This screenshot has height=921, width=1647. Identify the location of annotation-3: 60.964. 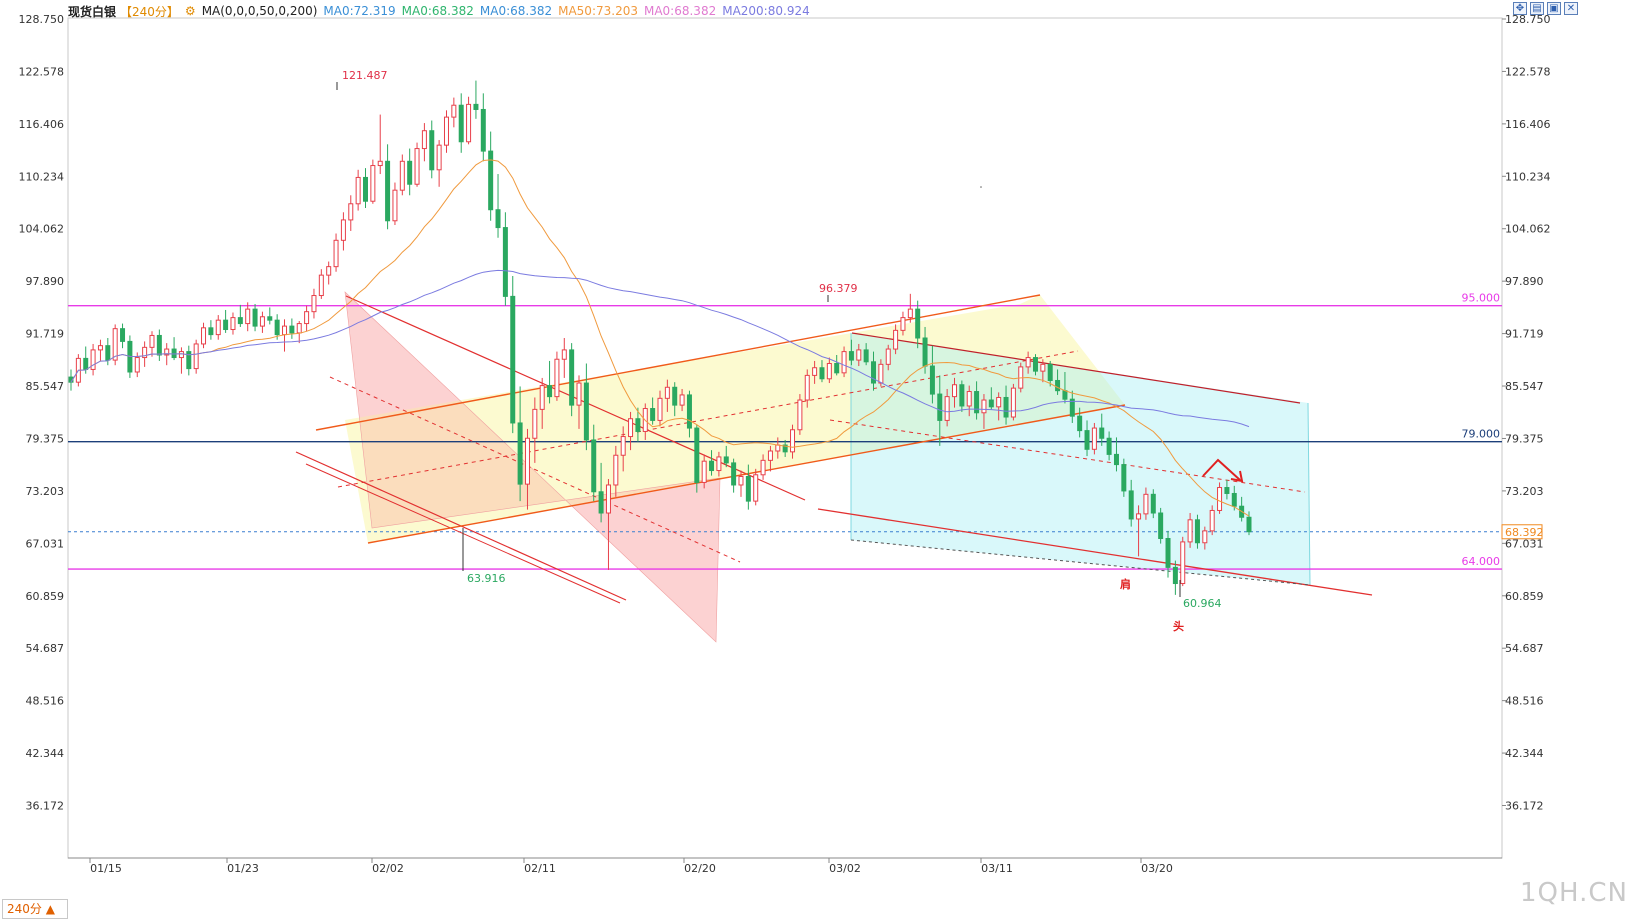
(1202, 603).